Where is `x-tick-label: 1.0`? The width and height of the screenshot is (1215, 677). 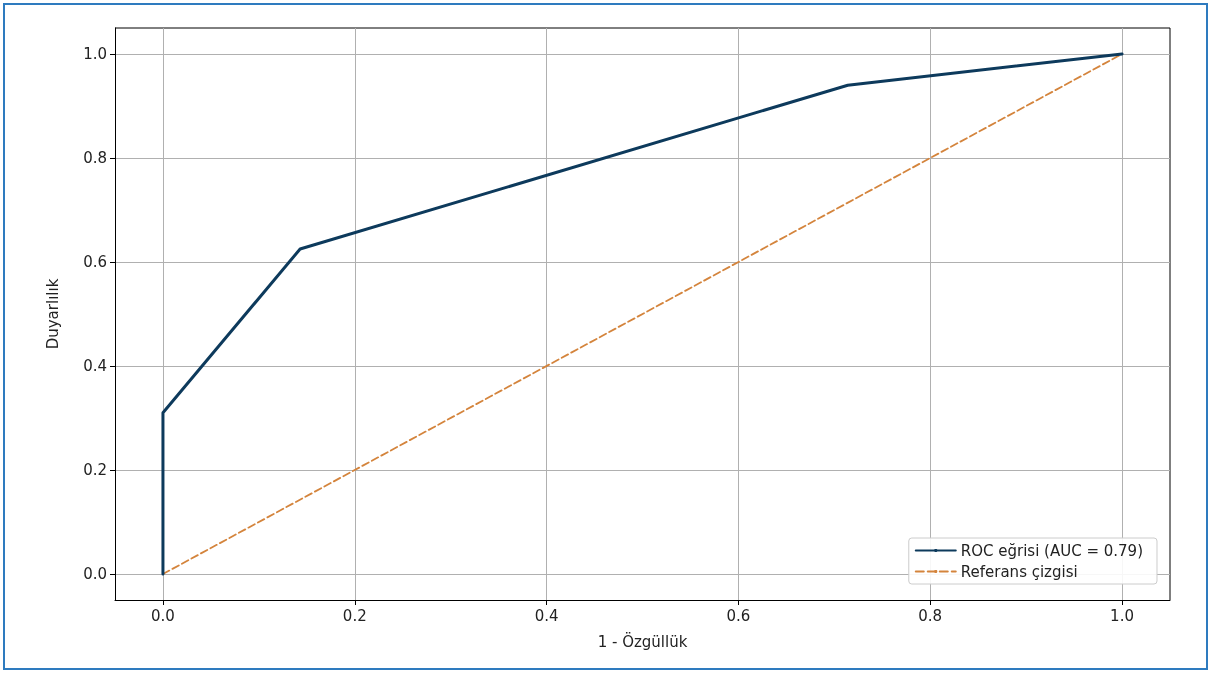
x-tick-label: 1.0 is located at coordinates (1122, 615).